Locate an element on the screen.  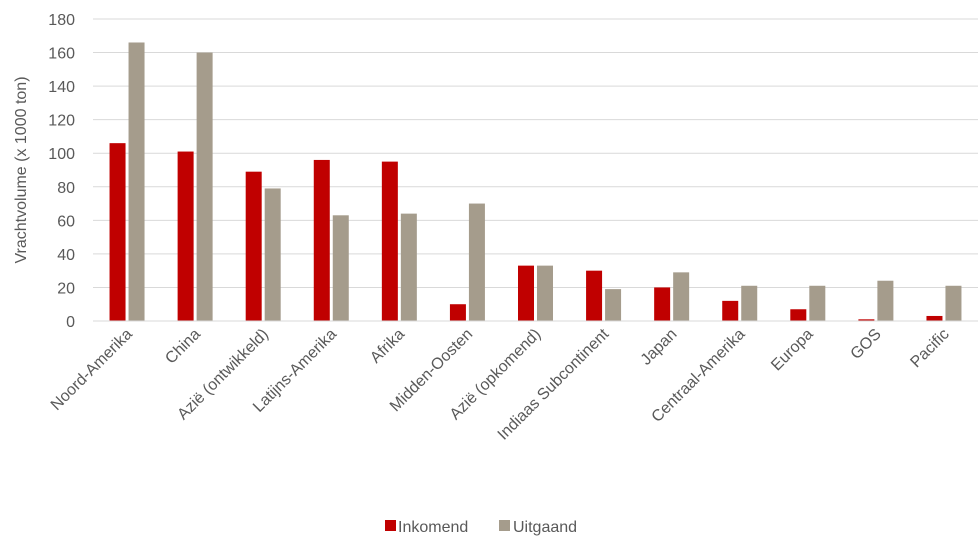
y-axis-ticks: 0 20 40 60 80 100 120 140 160 180 is located at coordinates (61, 171).